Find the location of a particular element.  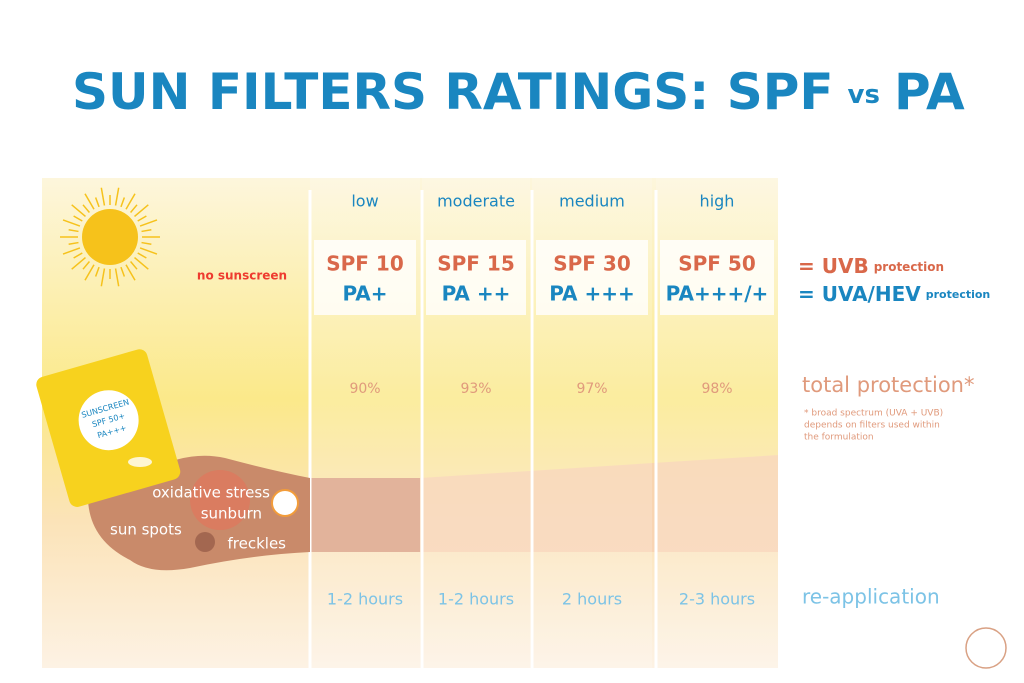

fingernail is located at coordinates (140, 462).